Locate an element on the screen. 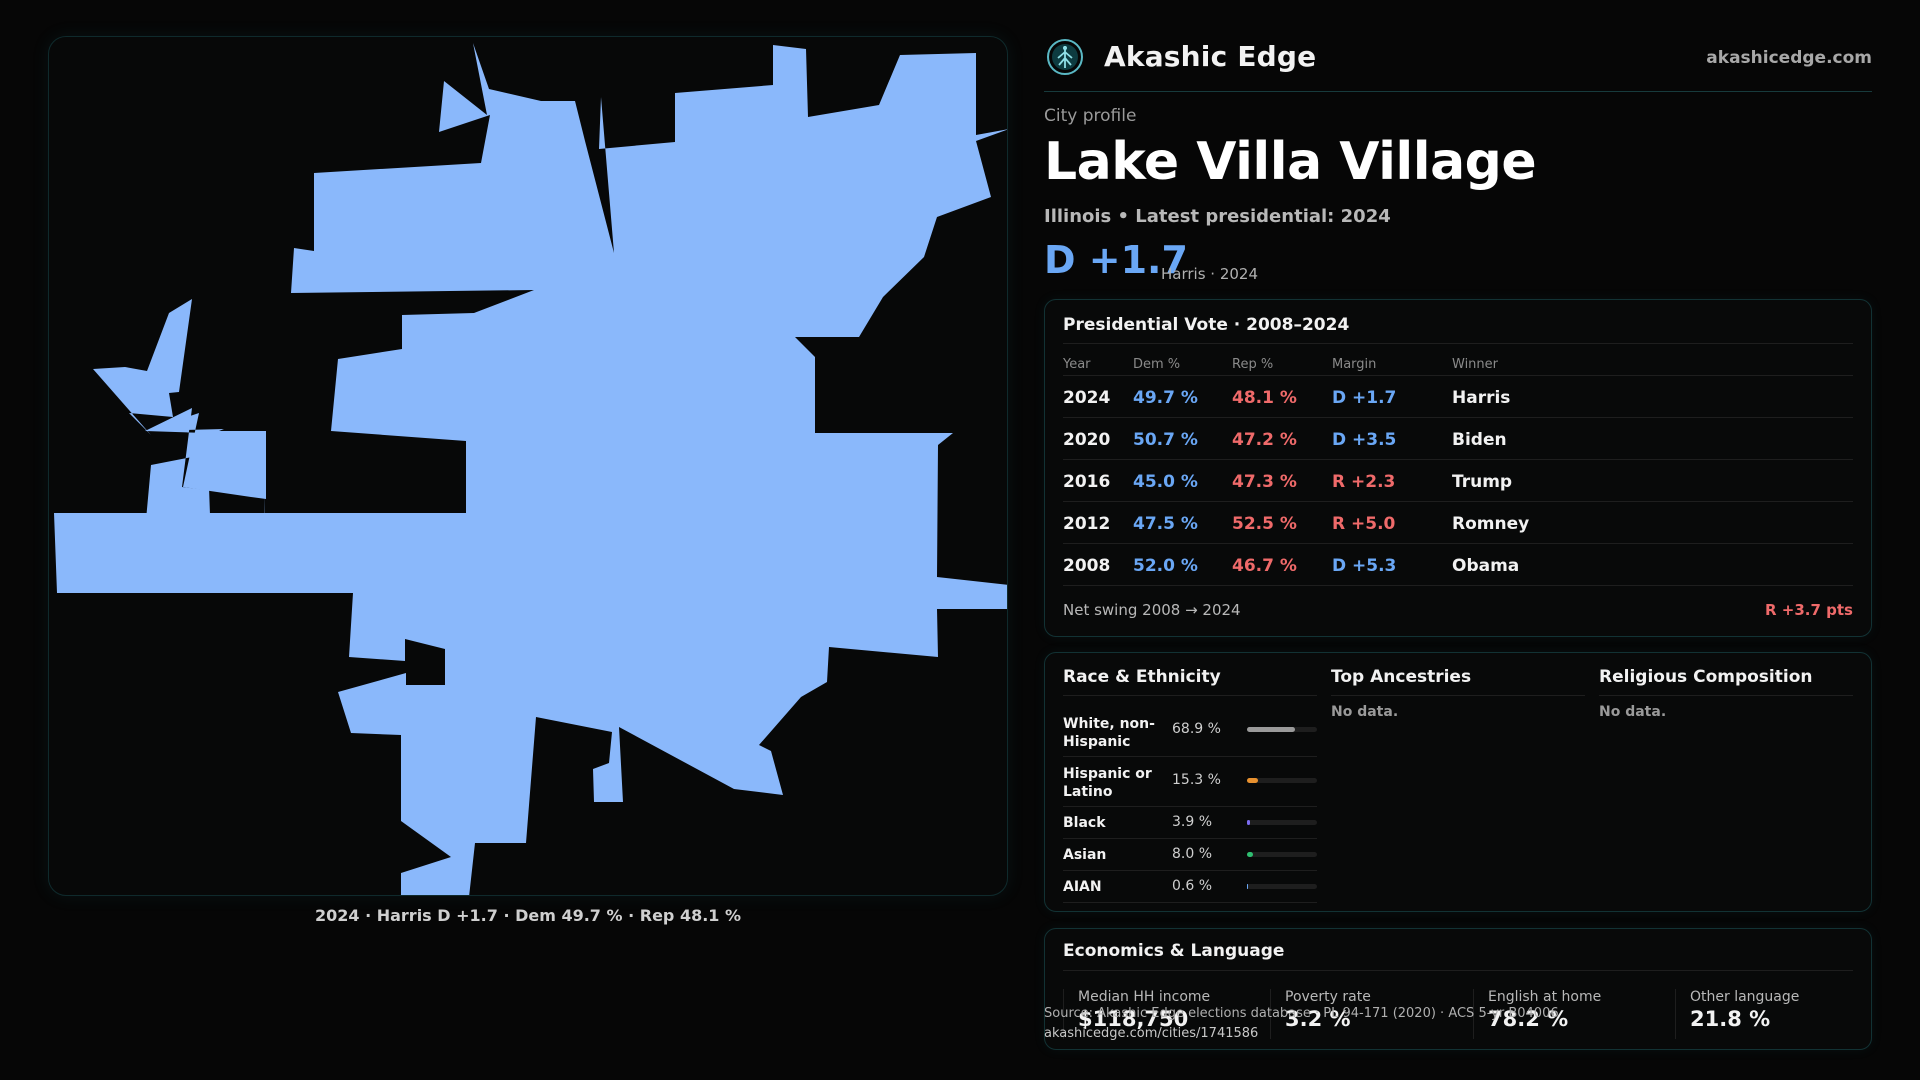  stat-label: Poverty rate is located at coordinates (1328, 997).